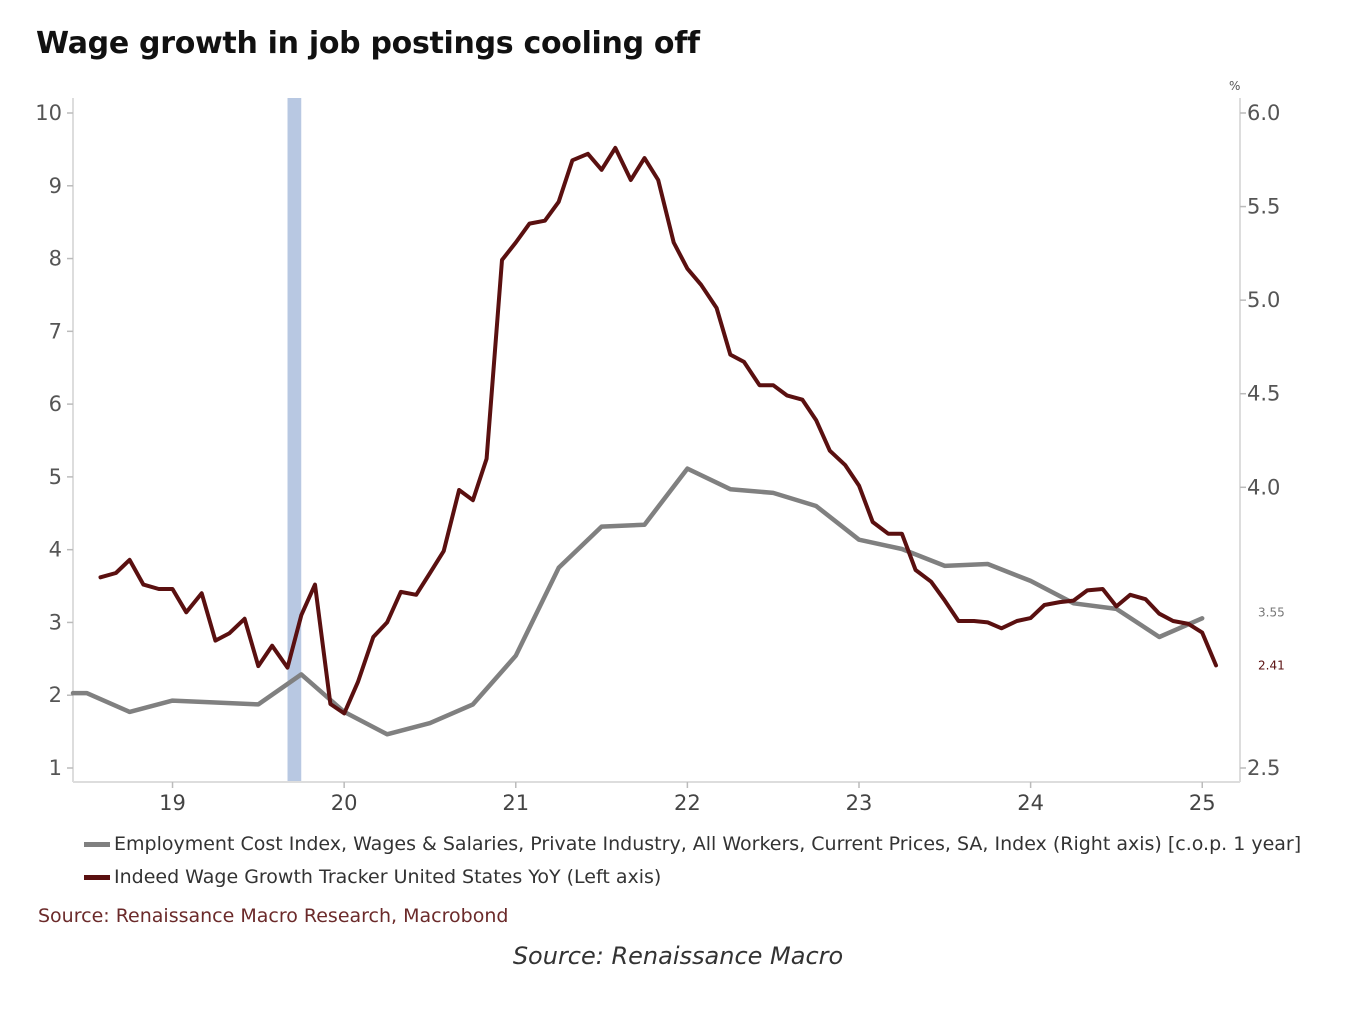  Describe the element at coordinates (97, 844) in the screenshot. I see `legend-swatch-eci` at that location.